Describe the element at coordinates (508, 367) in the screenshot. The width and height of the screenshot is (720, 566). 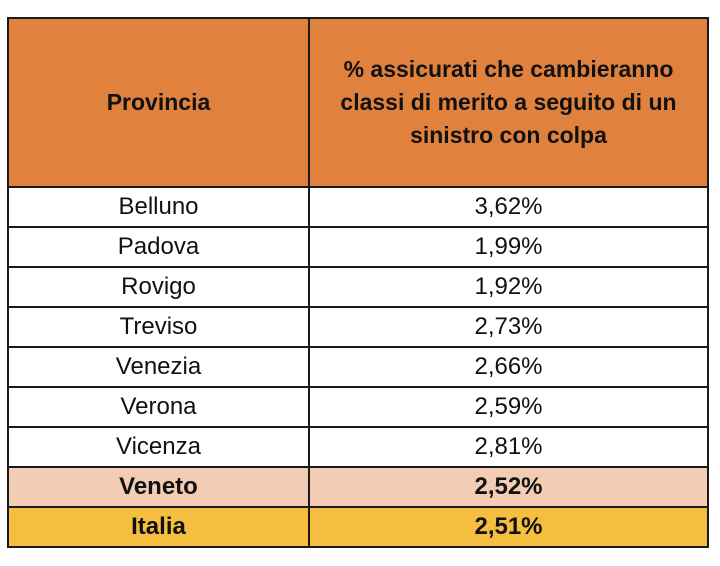
I see `cell-percentuale: 2,66%` at that location.